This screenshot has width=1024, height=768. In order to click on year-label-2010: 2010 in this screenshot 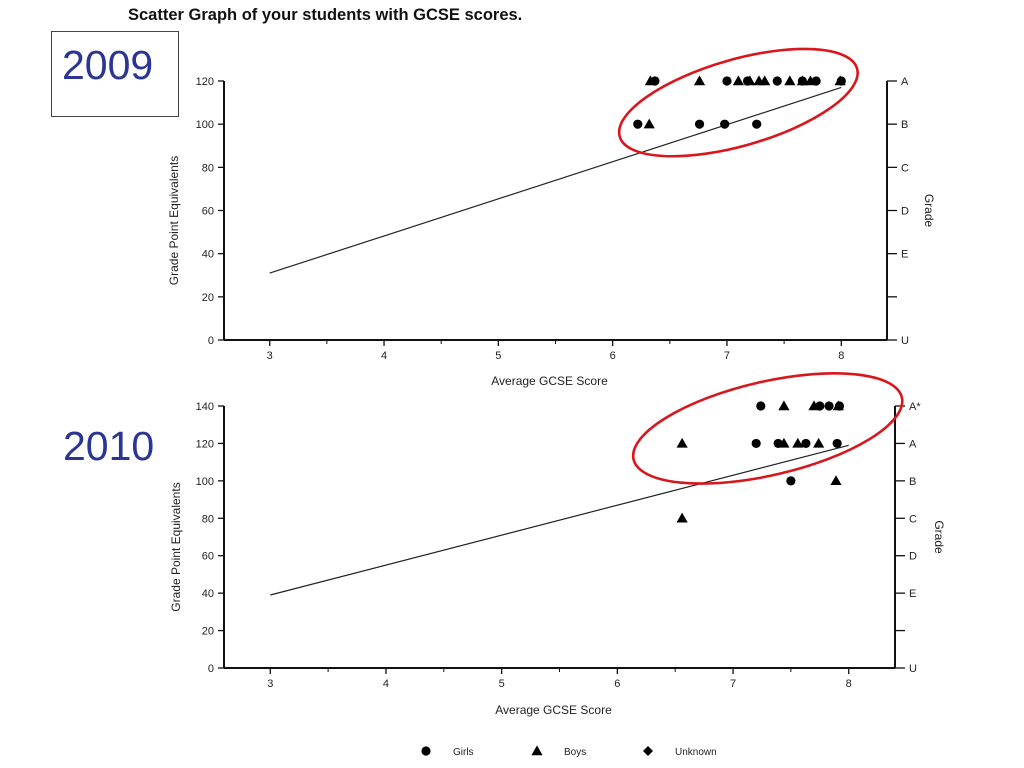, I will do `click(109, 446)`.